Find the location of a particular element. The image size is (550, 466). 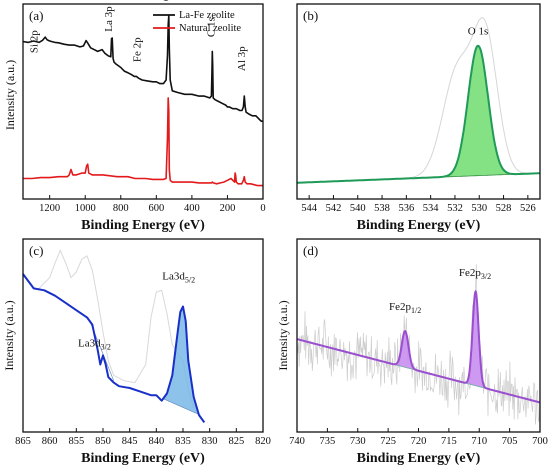

panel-d-xtick-label-3: 725 is located at coordinates (388, 441).